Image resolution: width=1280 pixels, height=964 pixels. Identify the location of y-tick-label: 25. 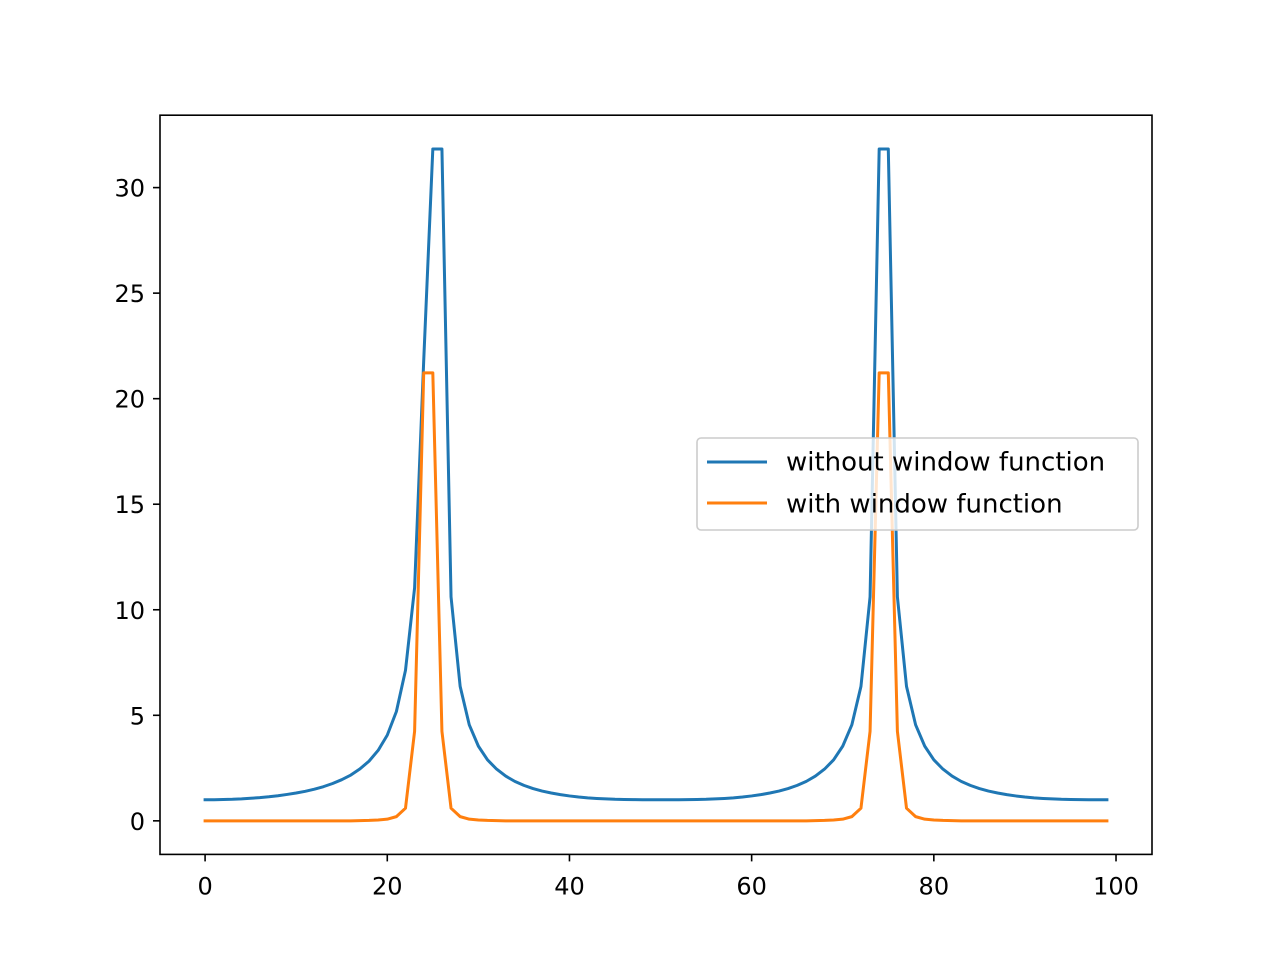
(129, 294).